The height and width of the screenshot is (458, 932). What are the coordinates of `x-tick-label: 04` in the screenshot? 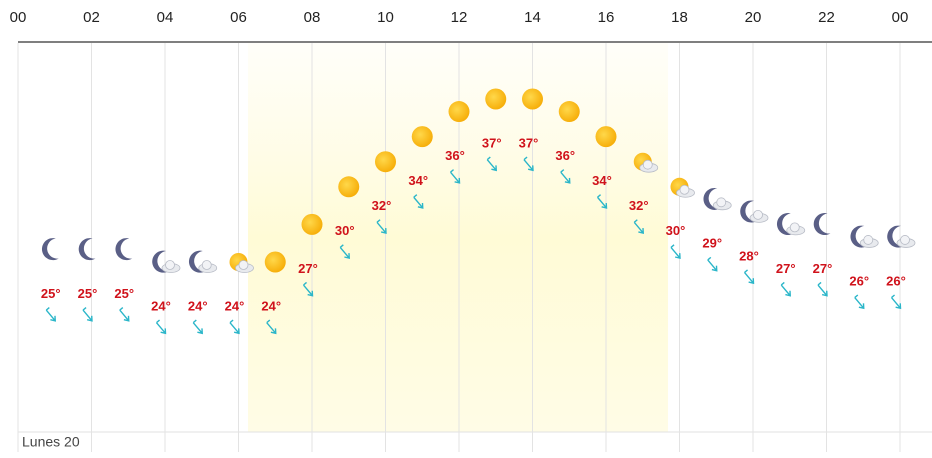 It's located at (165, 17).